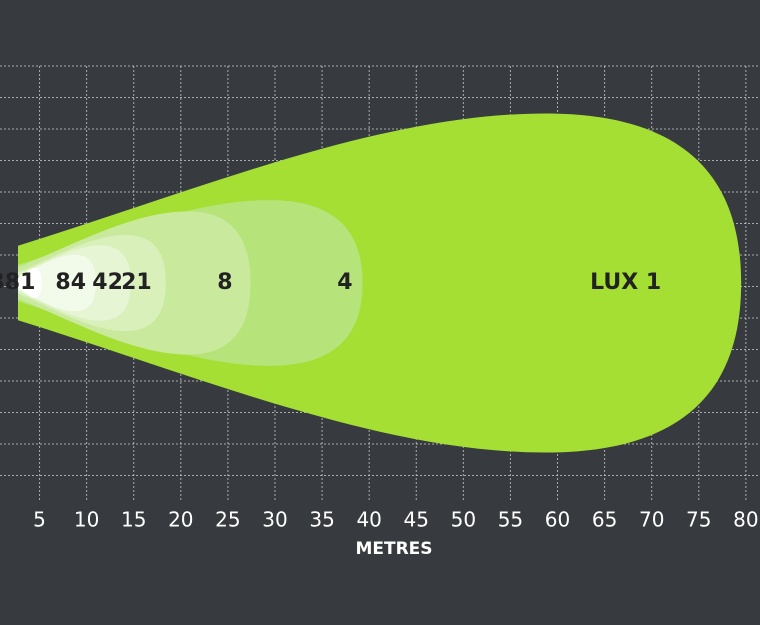 Image resolution: width=760 pixels, height=625 pixels. What do you see at coordinates (625, 282) in the screenshot?
I see `lux-label: LUX 1` at bounding box center [625, 282].